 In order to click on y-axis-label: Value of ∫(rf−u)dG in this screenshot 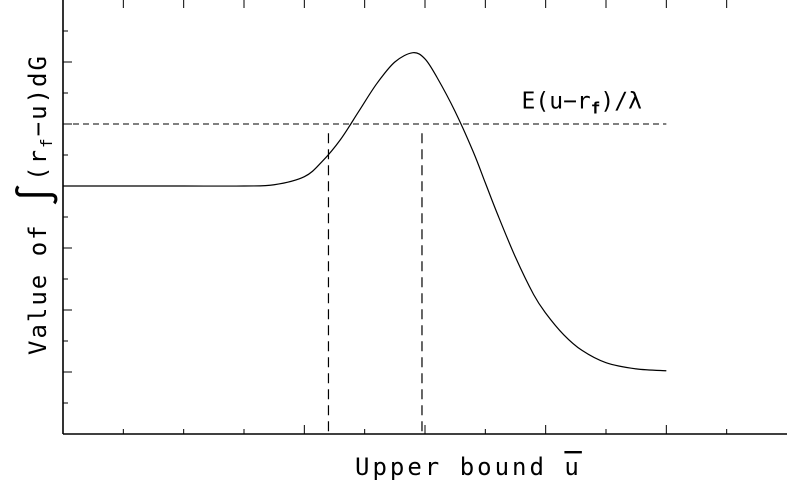, I will do `click(37, 204)`.